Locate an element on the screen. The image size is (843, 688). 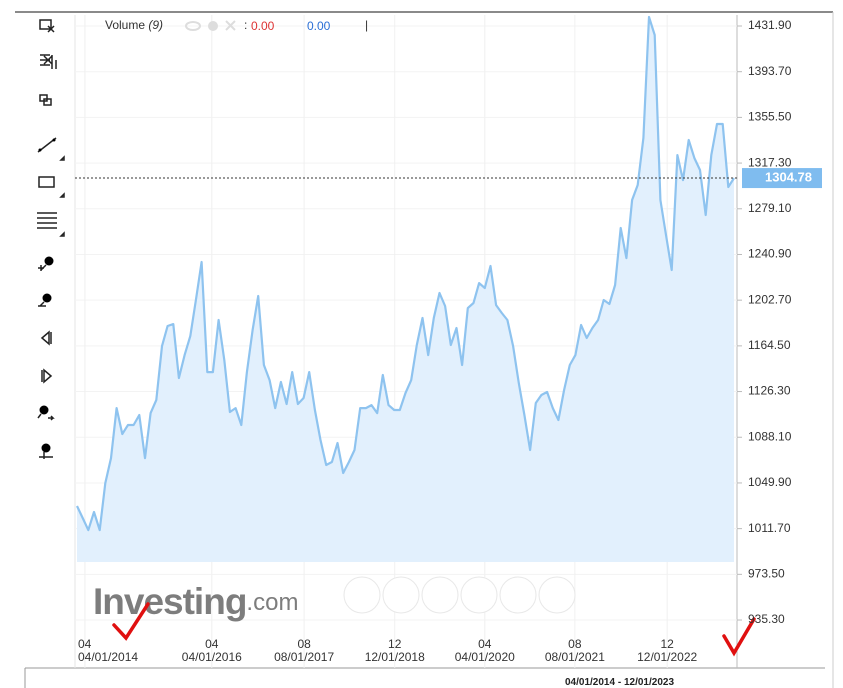
indicator-period: (9) is located at coordinates (155, 25).